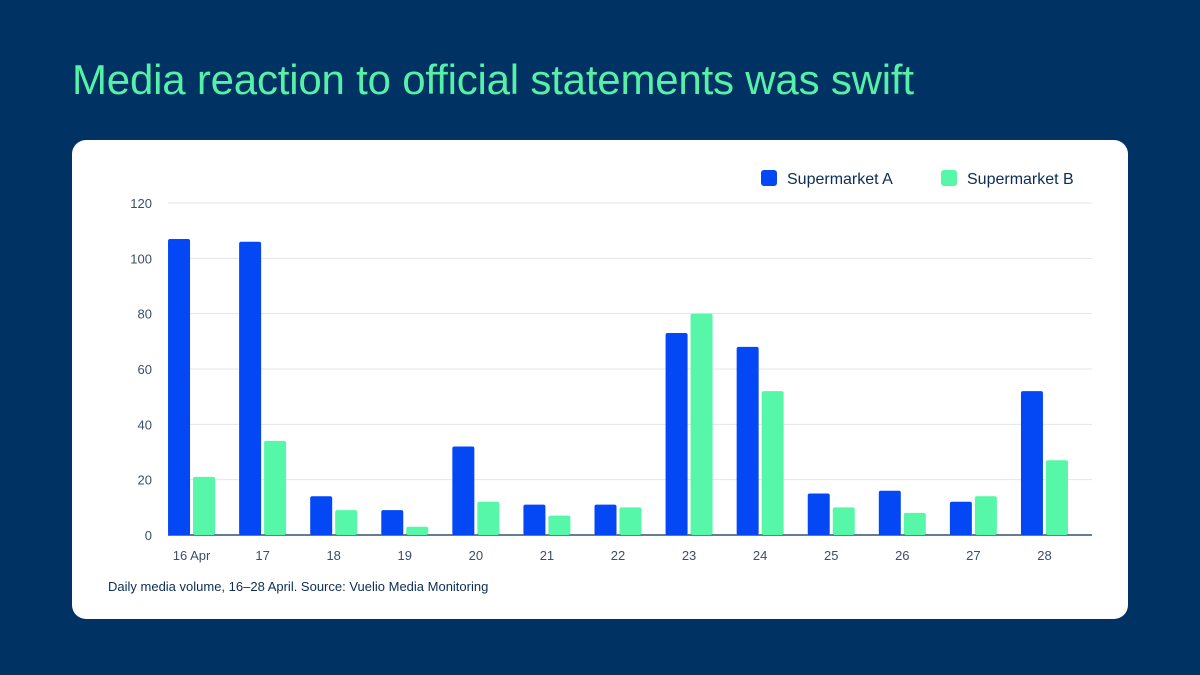  I want to click on x-tick-label: 21, so click(547, 555).